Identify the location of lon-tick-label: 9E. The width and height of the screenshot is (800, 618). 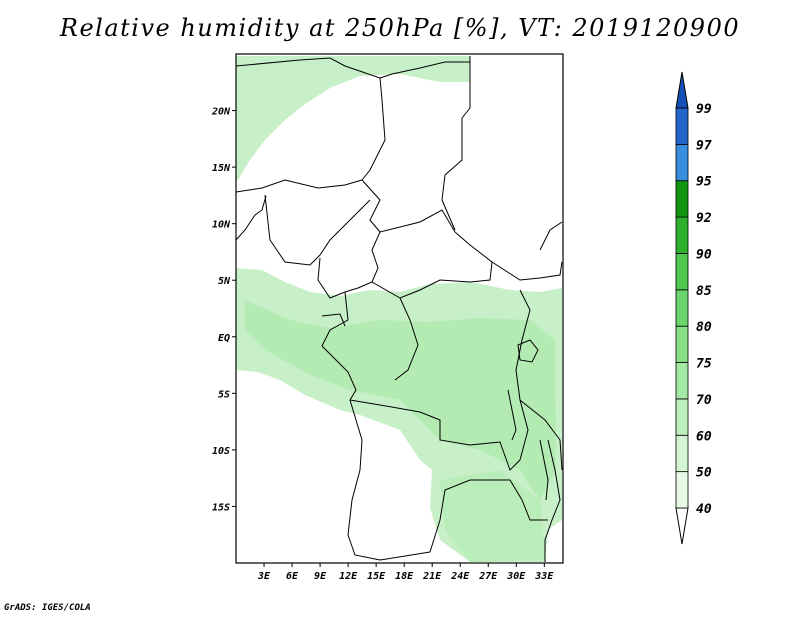
(320, 576).